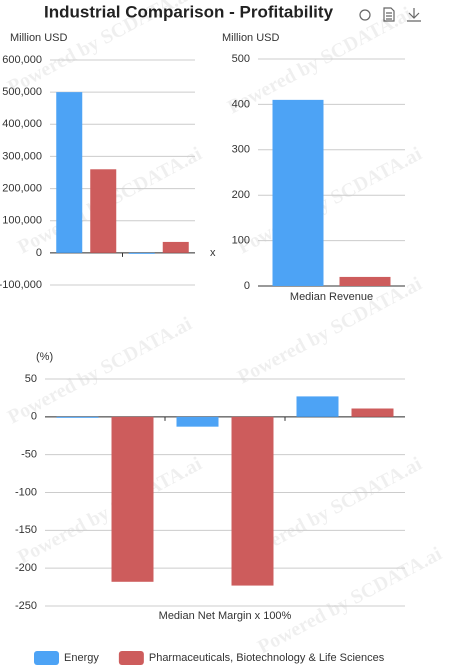 This screenshot has height=666, width=449. I want to click on x-axis-label: x, so click(213, 253).